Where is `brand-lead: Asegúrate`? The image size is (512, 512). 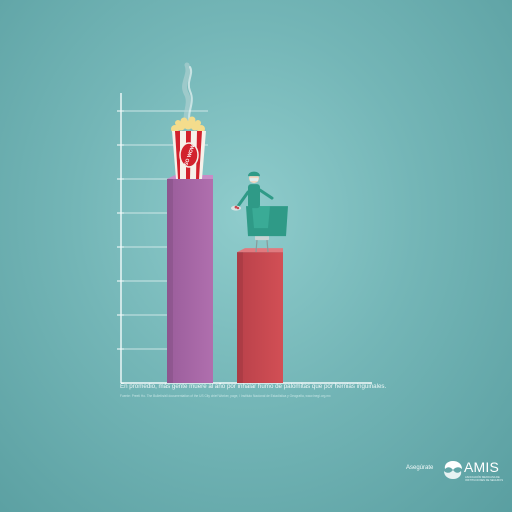
brand-lead: Asegúrate is located at coordinates (420, 468).